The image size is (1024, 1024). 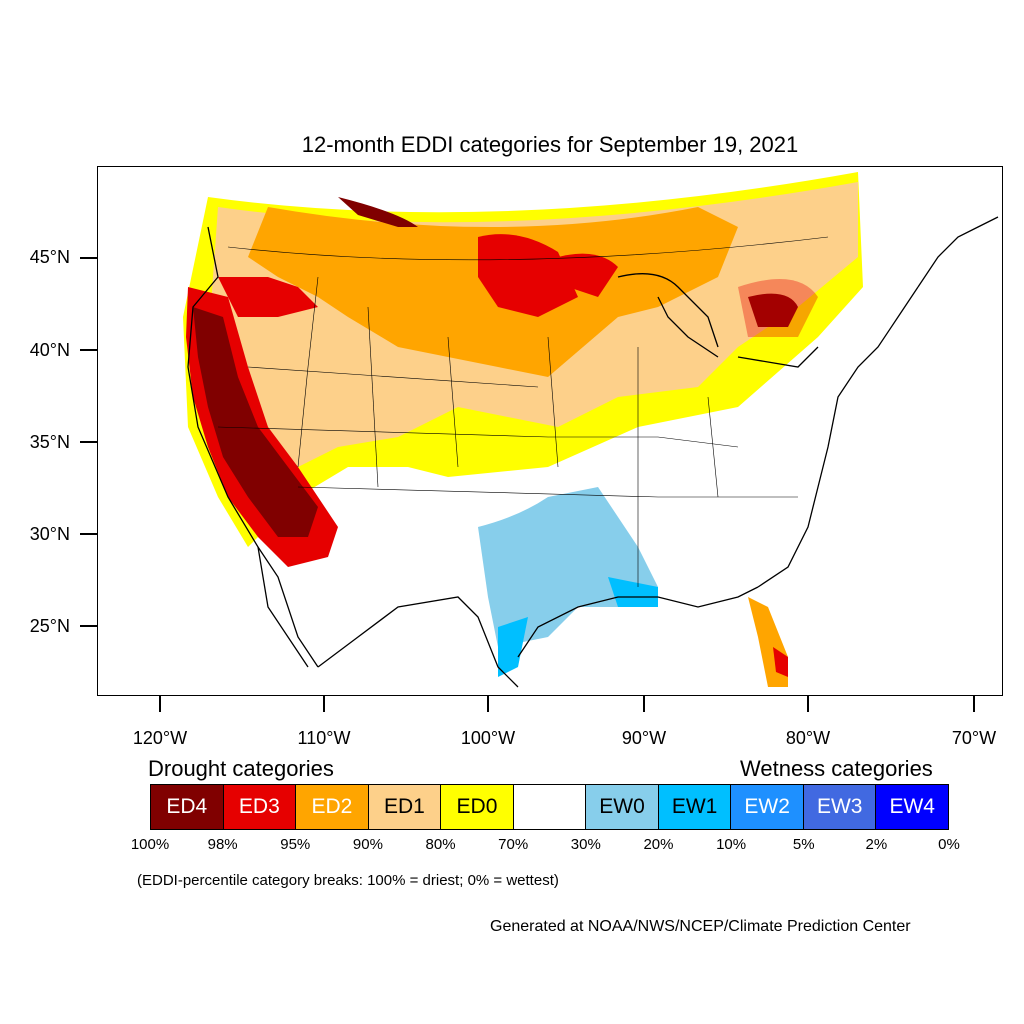 I want to click on legend-break-label: 70%, so click(x=513, y=844).